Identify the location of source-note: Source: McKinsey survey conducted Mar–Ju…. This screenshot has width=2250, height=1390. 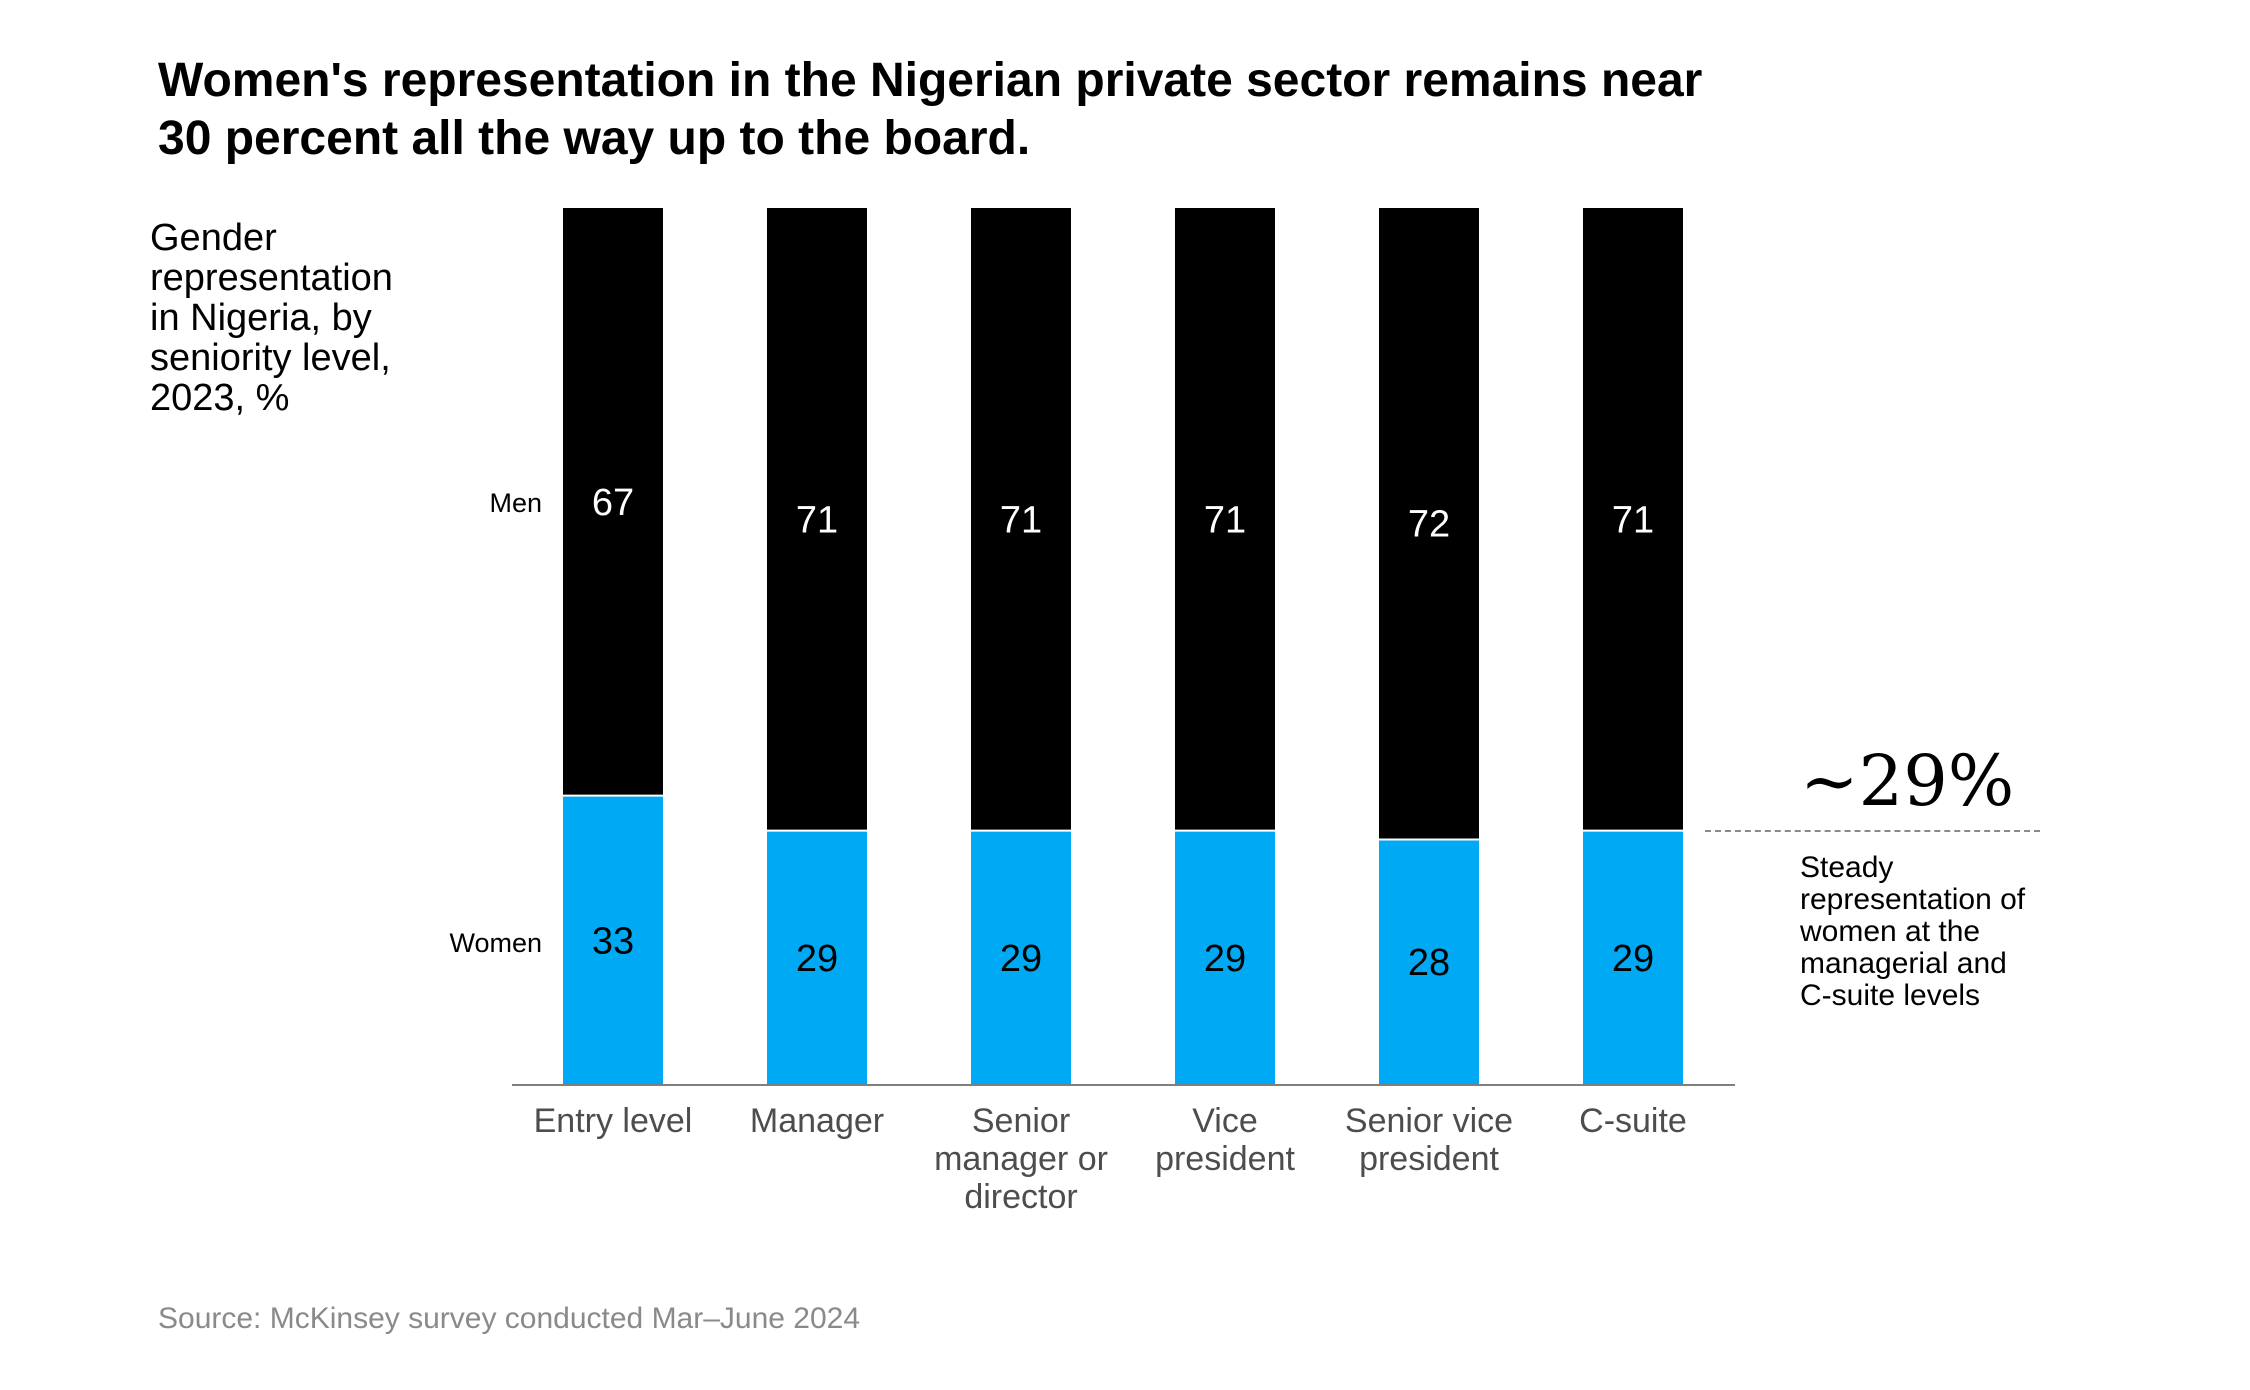
(509, 1318).